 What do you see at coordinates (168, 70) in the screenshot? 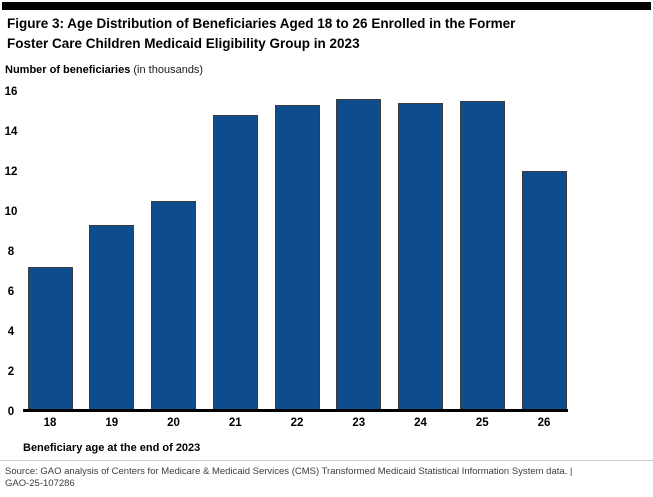
I see `y-axis-title-unit: (in thousands)` at bounding box center [168, 70].